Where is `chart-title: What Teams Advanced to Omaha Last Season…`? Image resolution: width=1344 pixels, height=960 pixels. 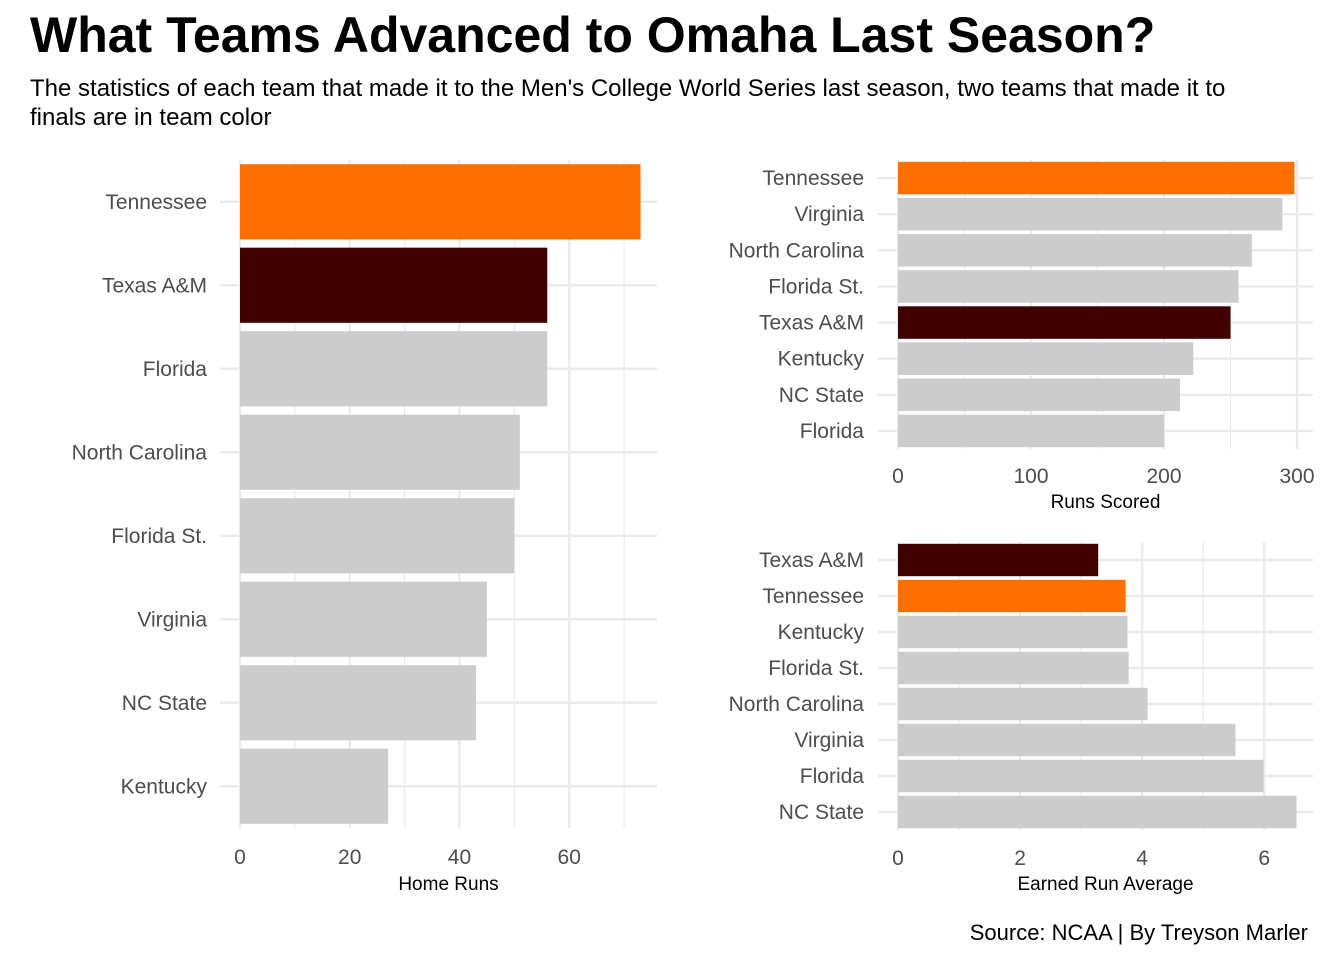 chart-title: What Teams Advanced to Omaha Last Season… is located at coordinates (593, 35).